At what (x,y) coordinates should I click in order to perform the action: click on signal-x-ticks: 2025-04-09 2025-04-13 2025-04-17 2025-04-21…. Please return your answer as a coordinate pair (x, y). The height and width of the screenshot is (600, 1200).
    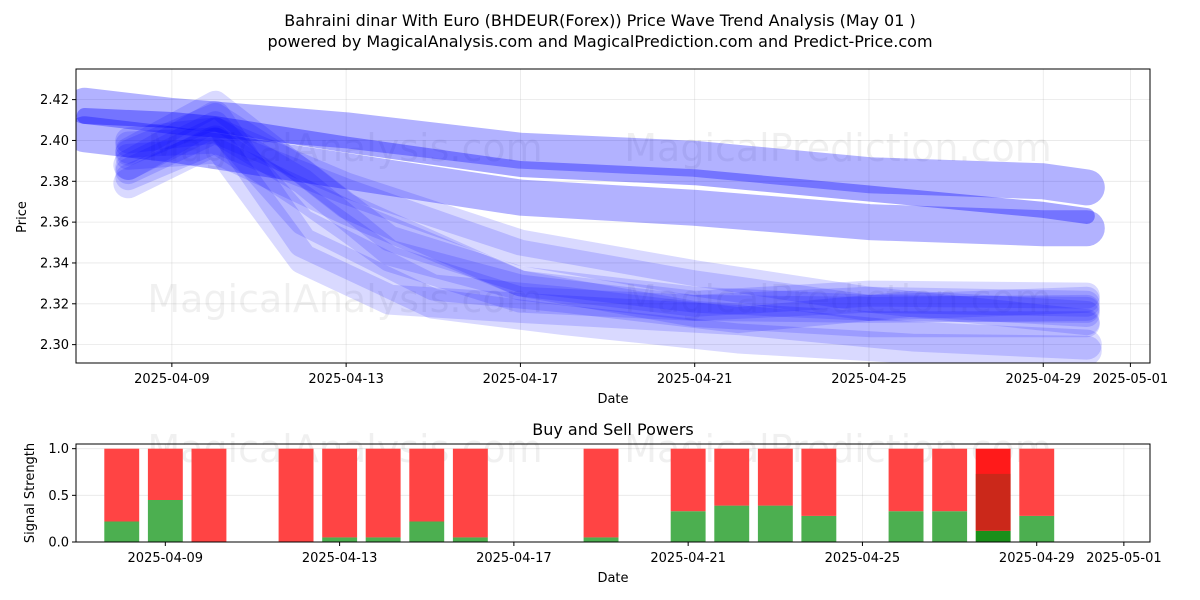
    Looking at the image, I should click on (645, 554).